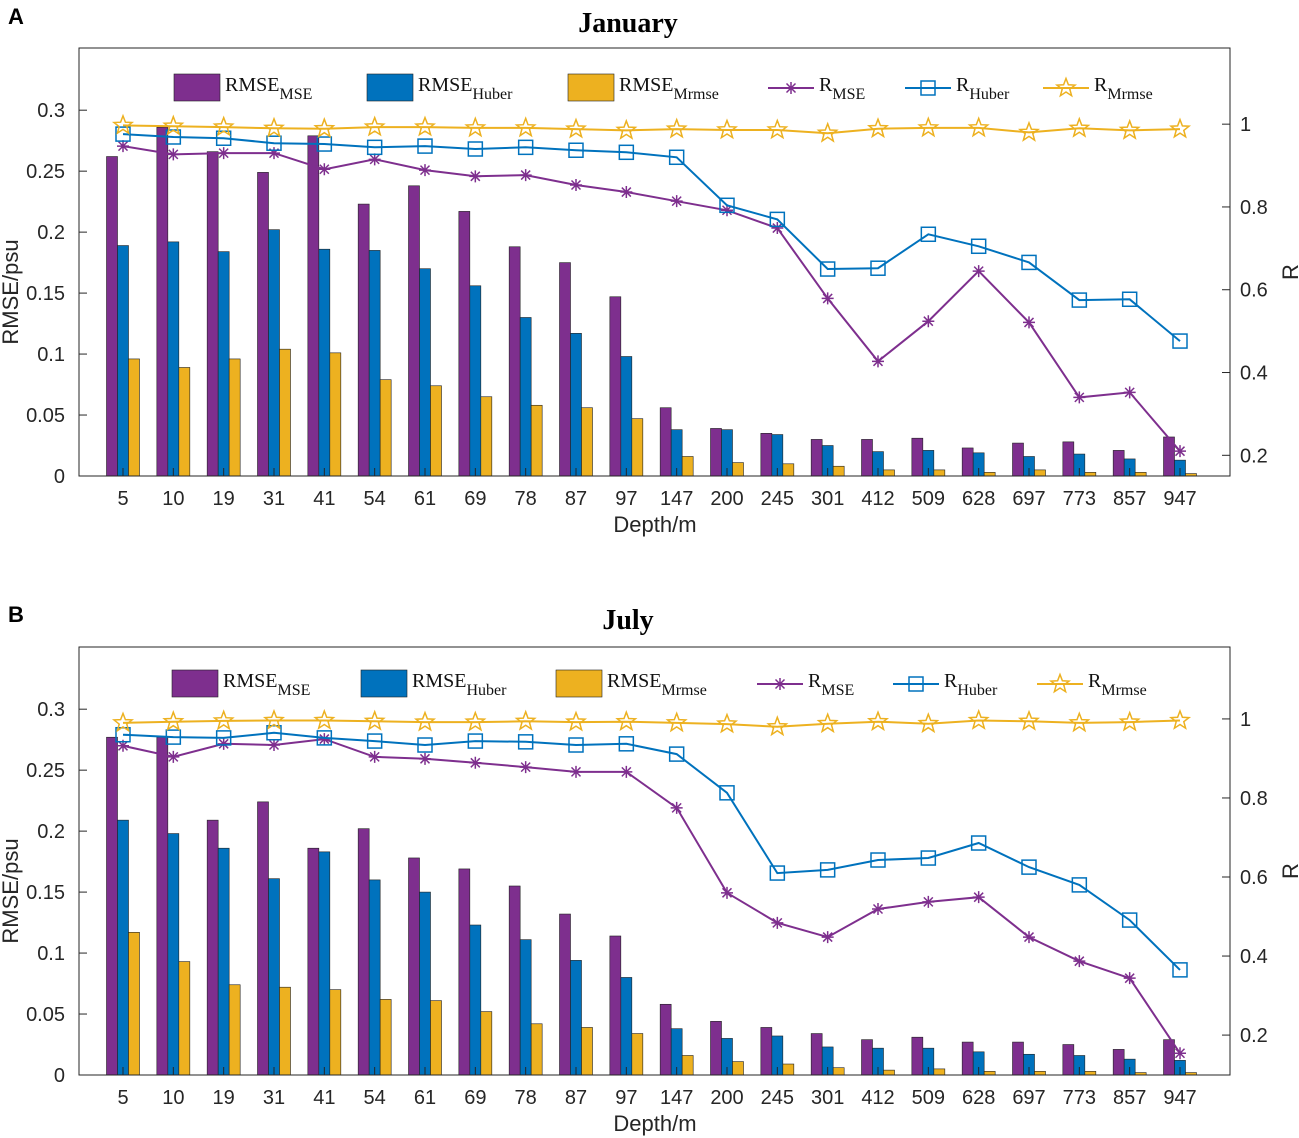 The image size is (1299, 1138). Describe the element at coordinates (1028, 499) in the screenshot. I see `x-tick-label: 697` at that location.